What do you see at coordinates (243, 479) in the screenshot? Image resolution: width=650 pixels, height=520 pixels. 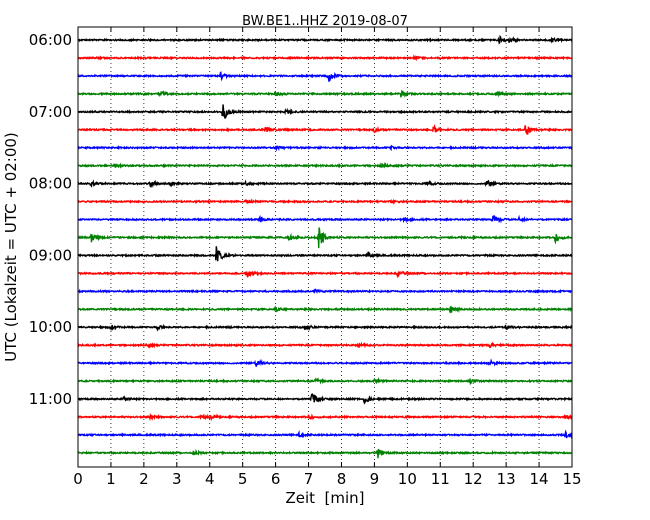 I see `x-tick-label: 5` at bounding box center [243, 479].